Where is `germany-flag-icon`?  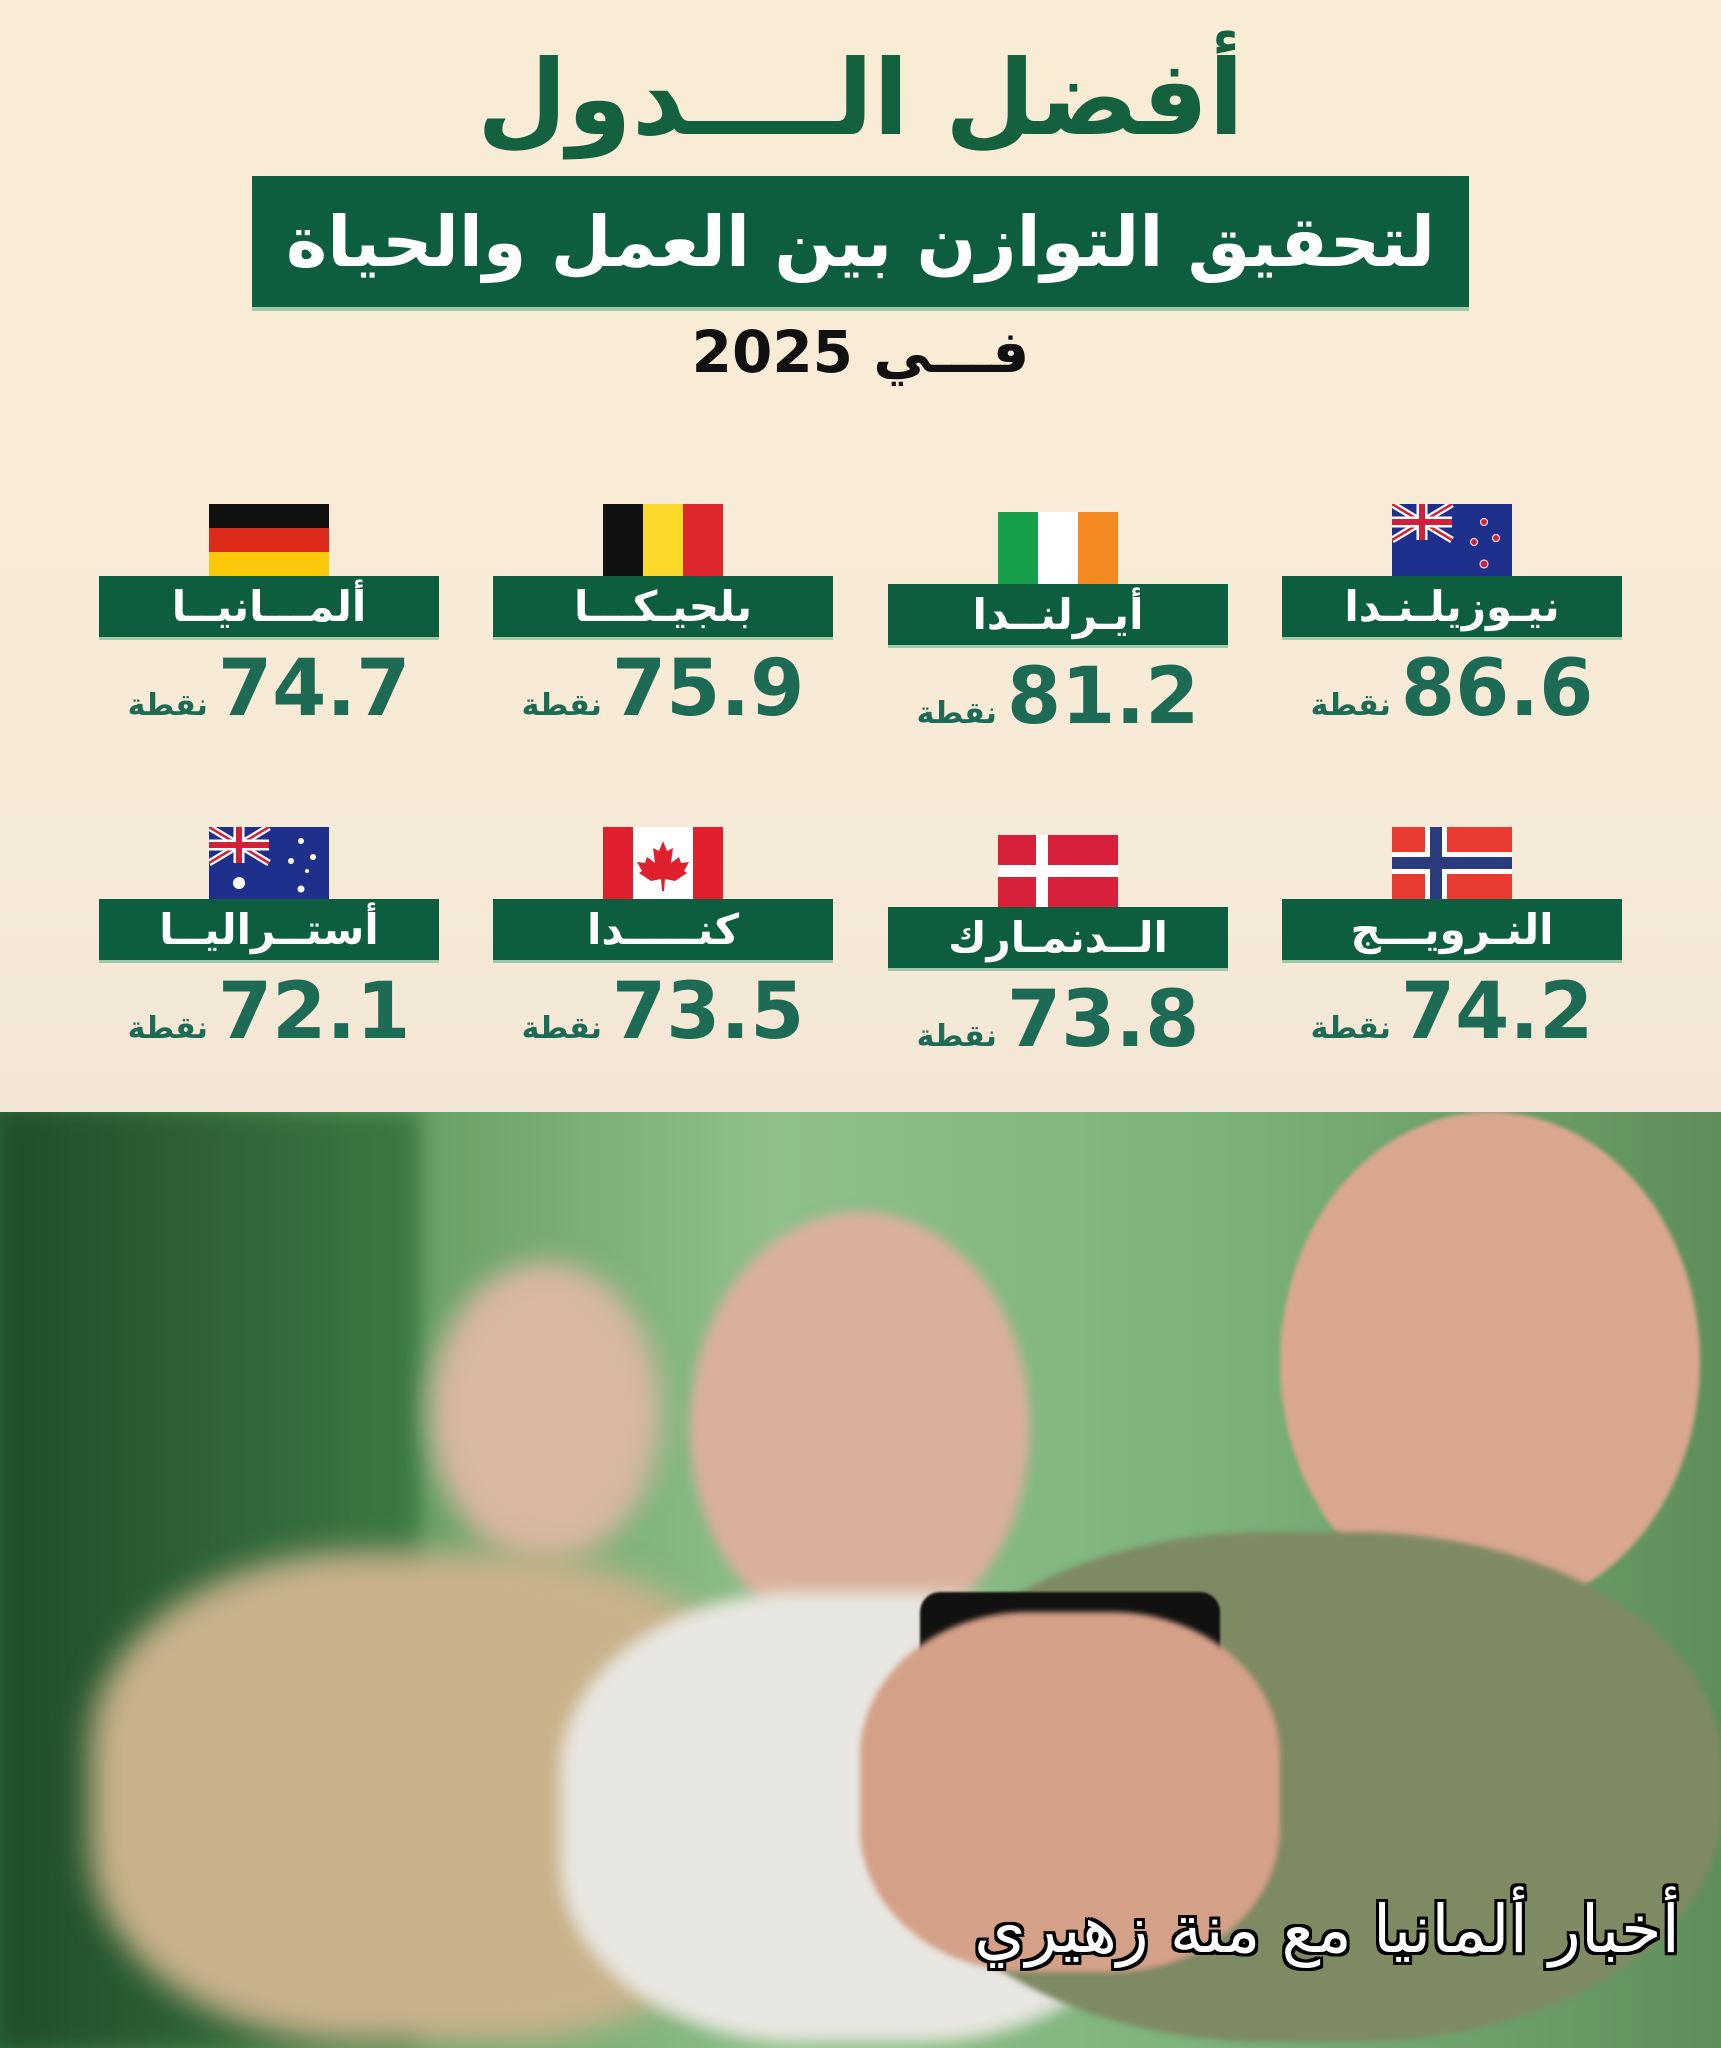
germany-flag-icon is located at coordinates (269, 540).